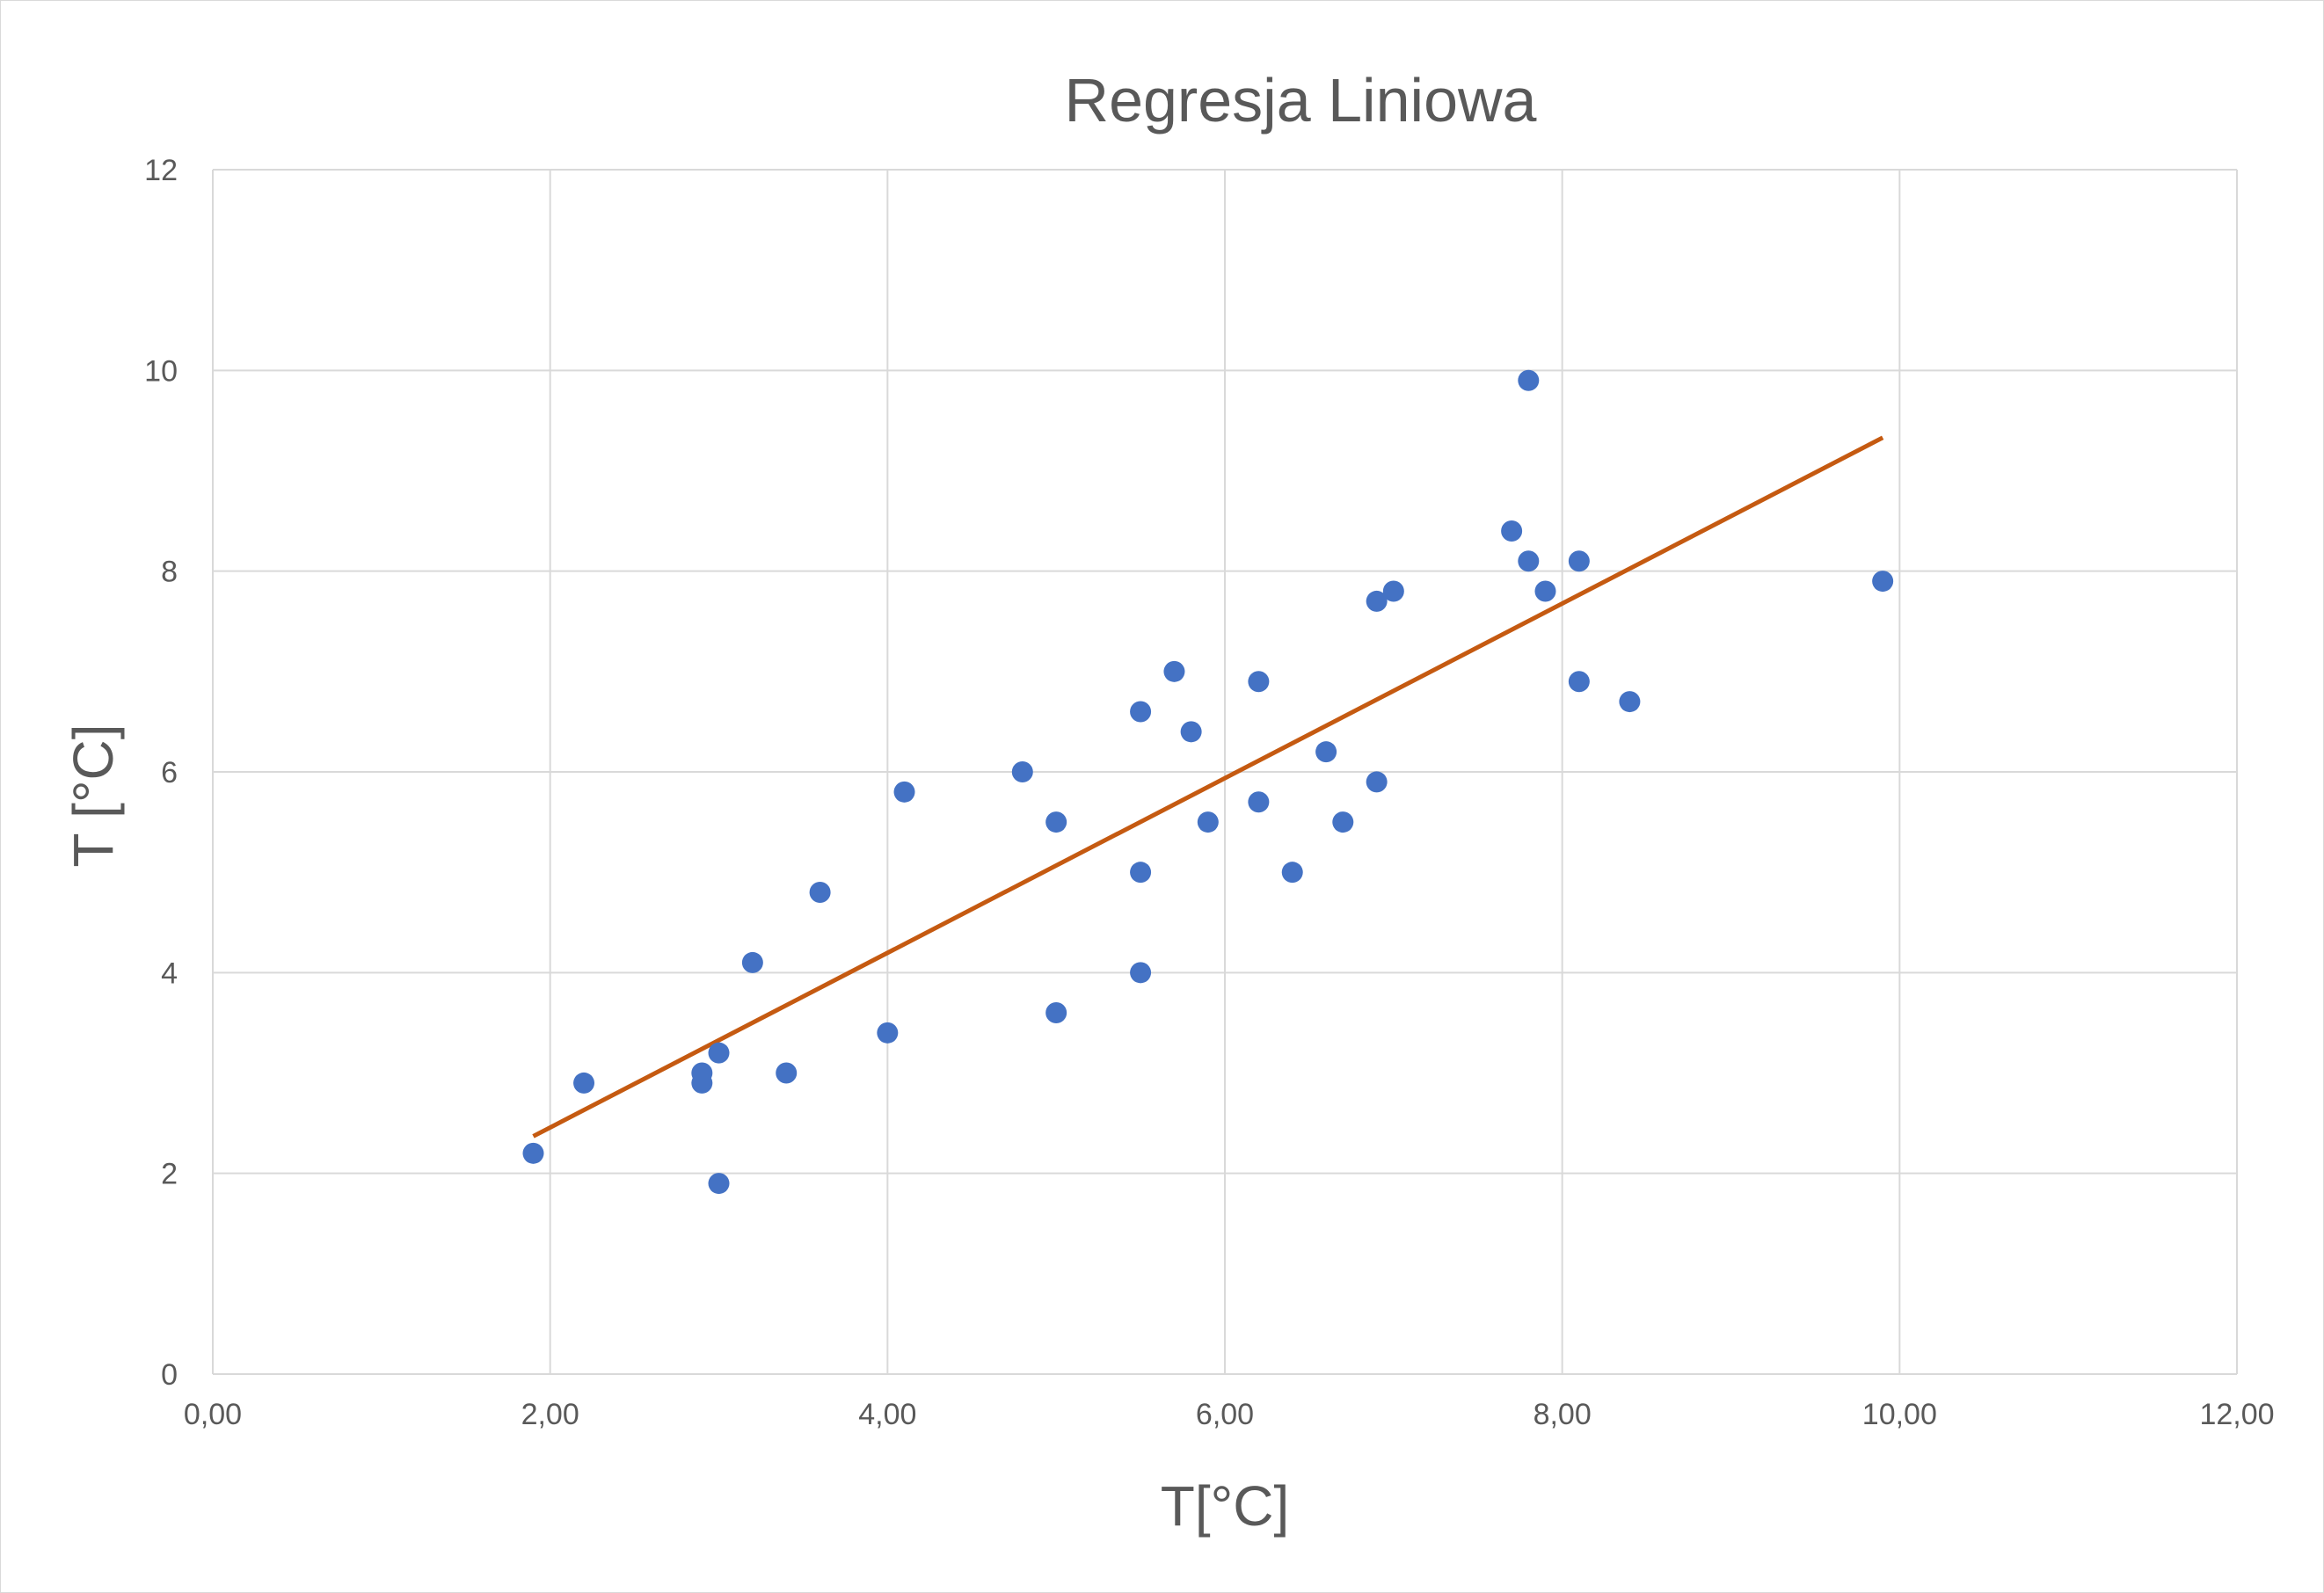 The width and height of the screenshot is (2324, 1593). Describe the element at coordinates (170, 1174) in the screenshot. I see `y-tick-label: 2` at that location.